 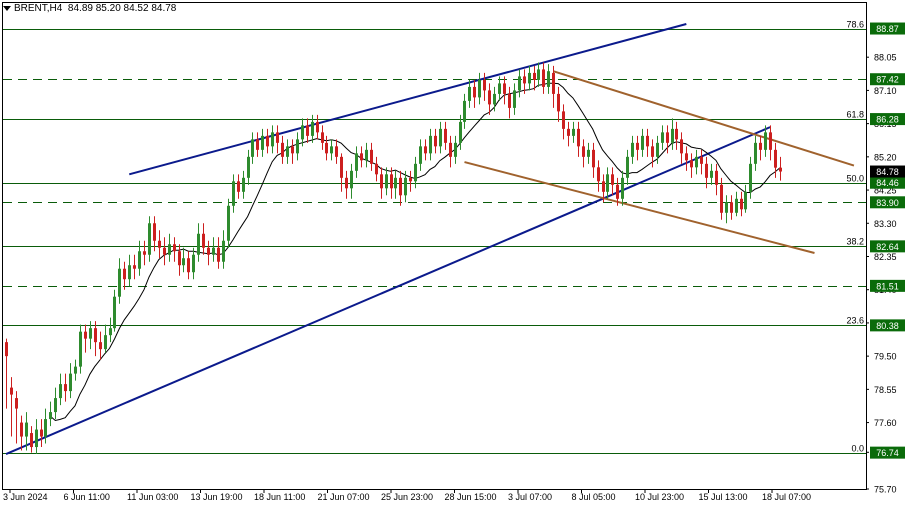 I want to click on time-tick-label: 11 Jun 03:00, so click(x=152, y=497).